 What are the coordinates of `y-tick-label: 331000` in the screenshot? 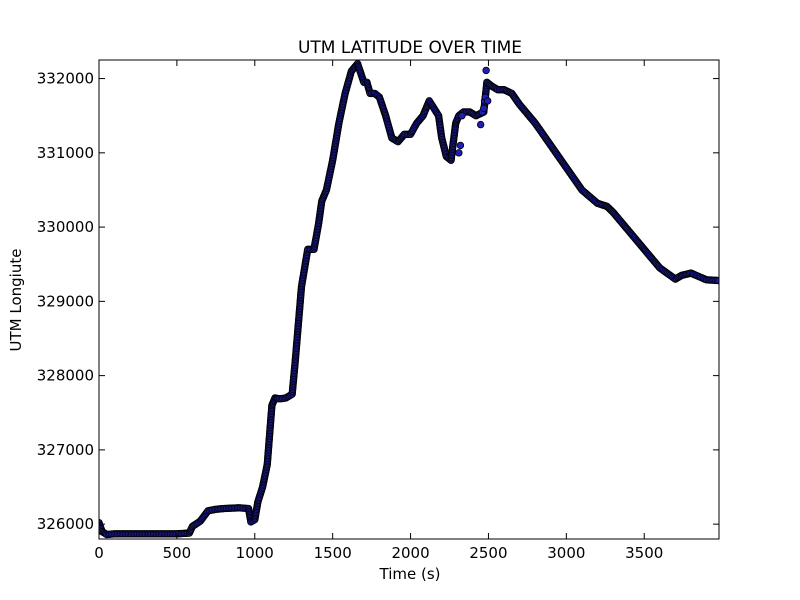 It's located at (65, 153).